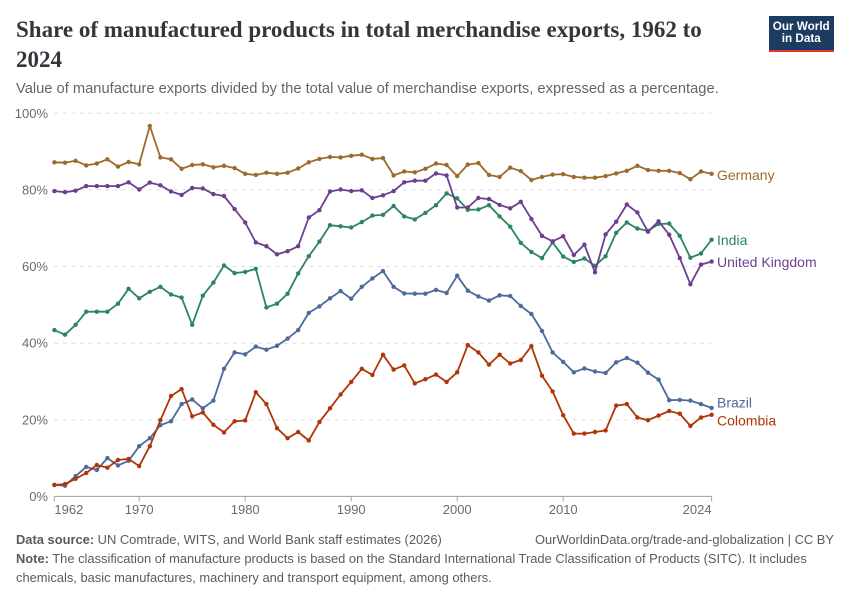 The image size is (850, 600). What do you see at coordinates (68, 509) in the screenshot?
I see `svg-text: 1962` at bounding box center [68, 509].